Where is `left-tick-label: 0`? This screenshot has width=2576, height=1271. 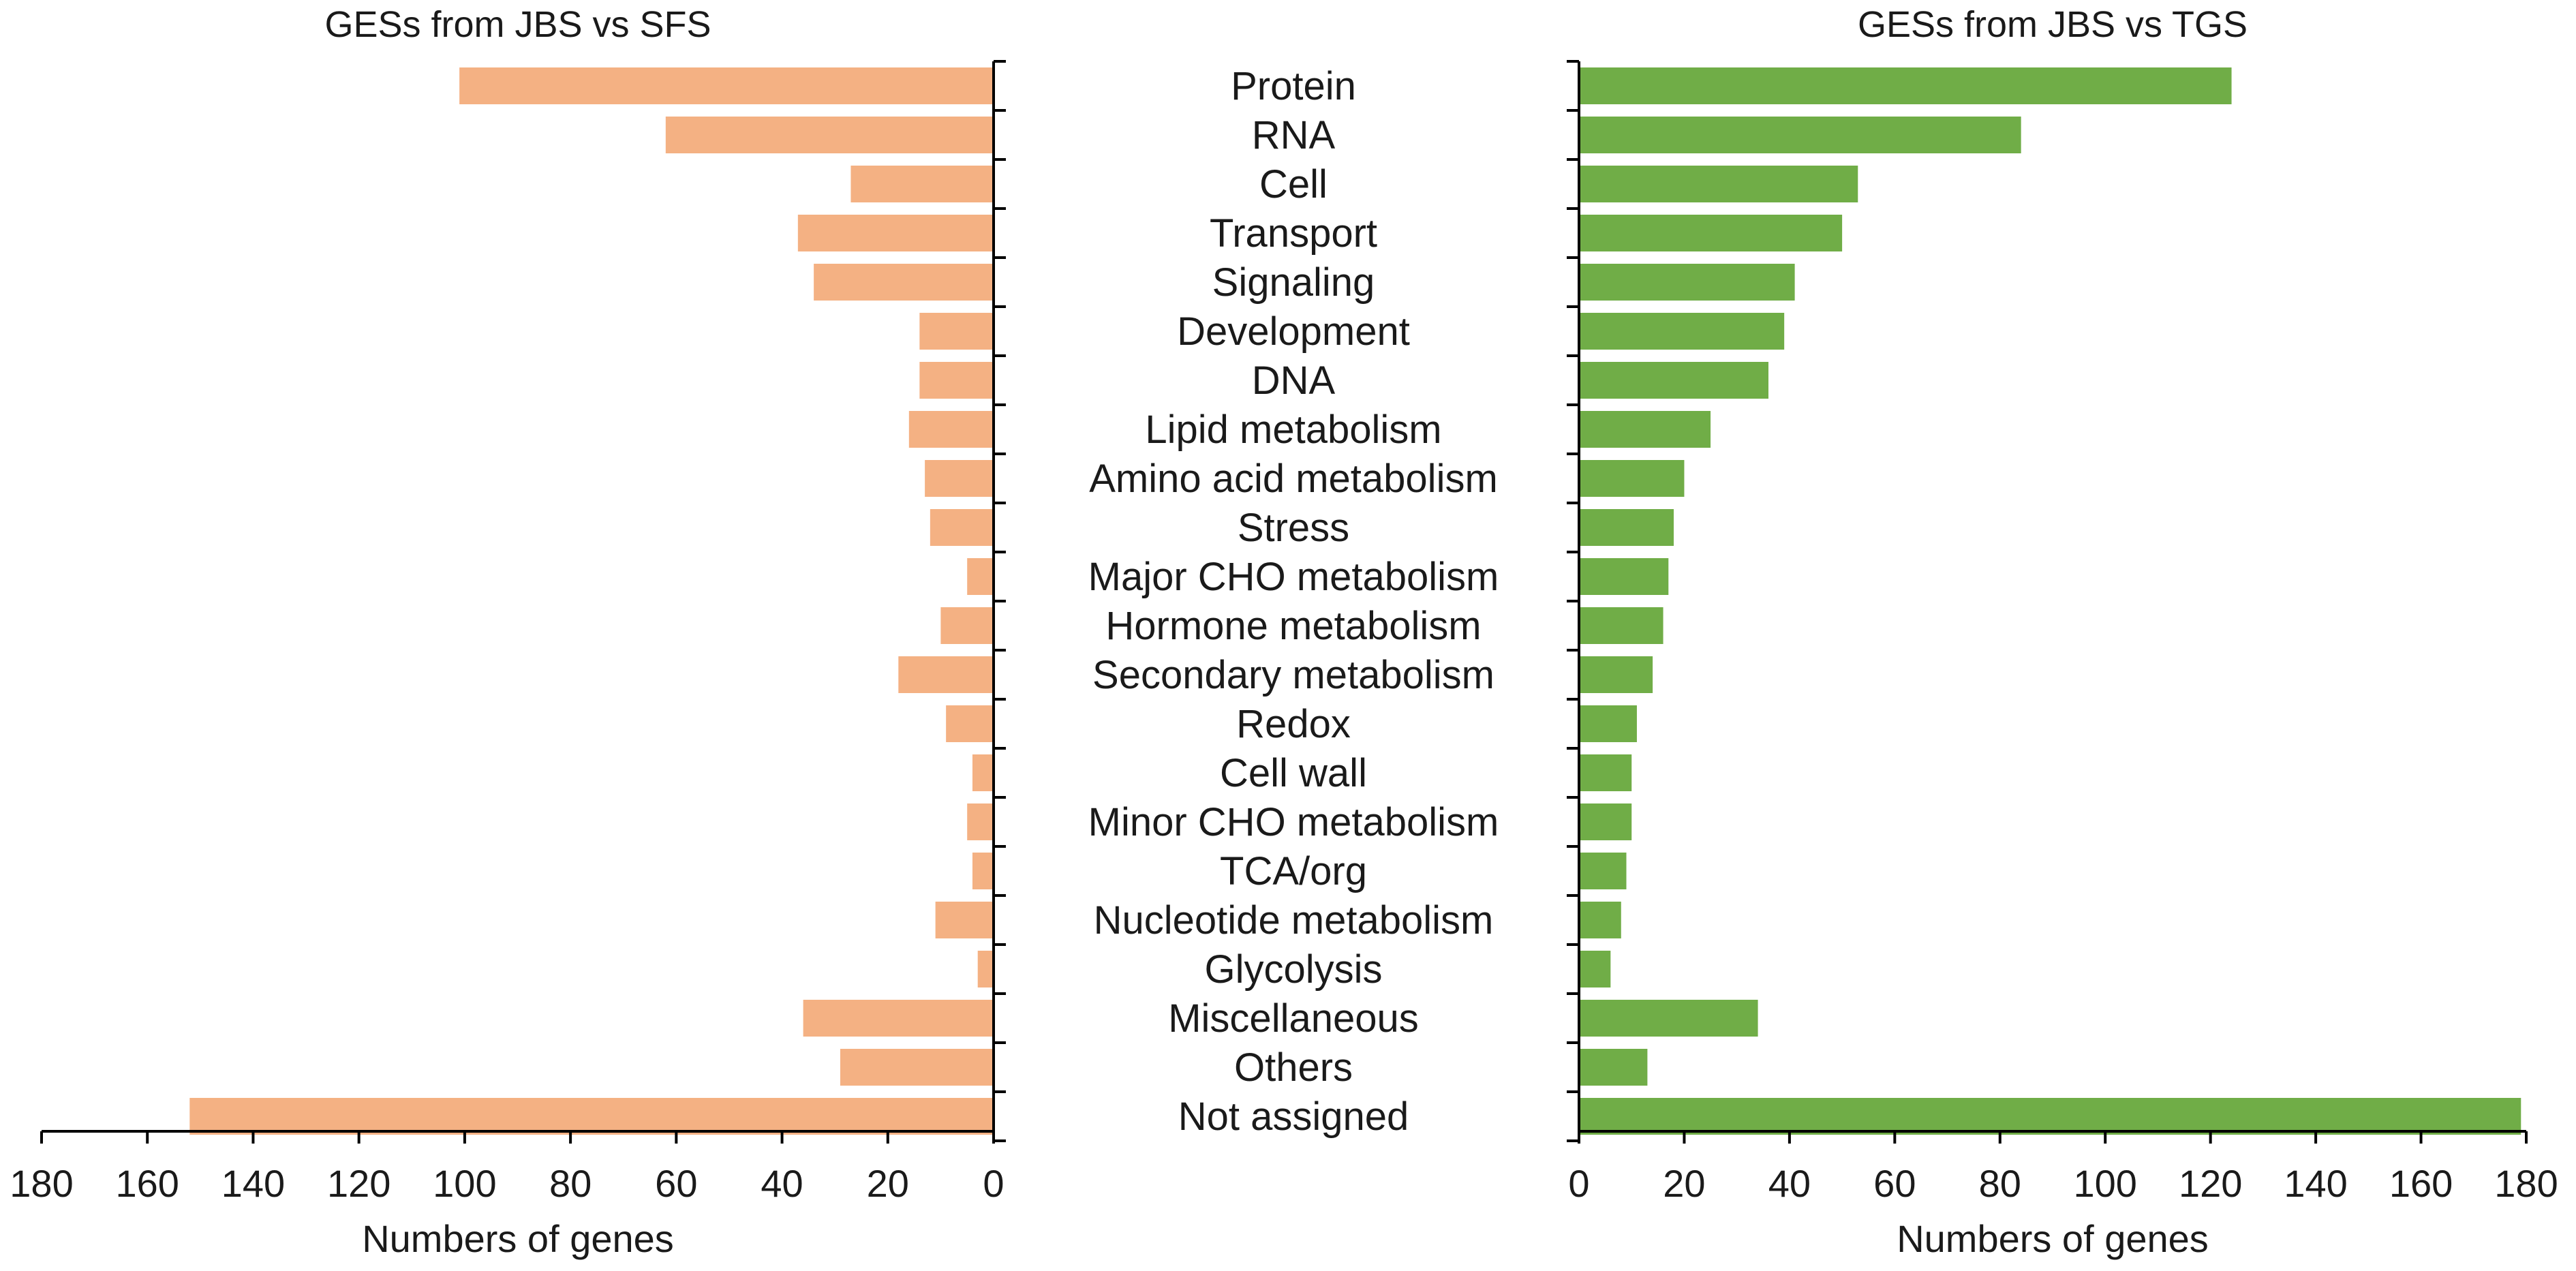
left-tick-label: 0 is located at coordinates (993, 1183).